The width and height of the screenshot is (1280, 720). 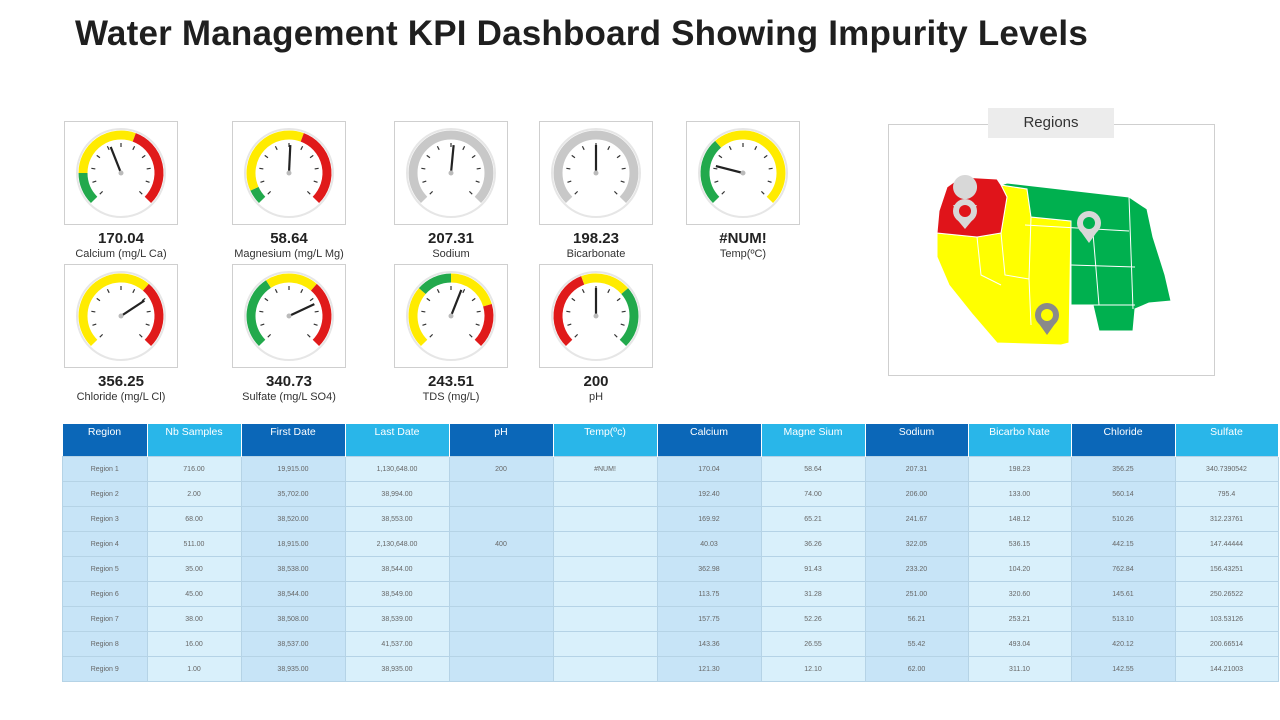 I want to click on gauge-label: Sodium, so click(x=451, y=254).